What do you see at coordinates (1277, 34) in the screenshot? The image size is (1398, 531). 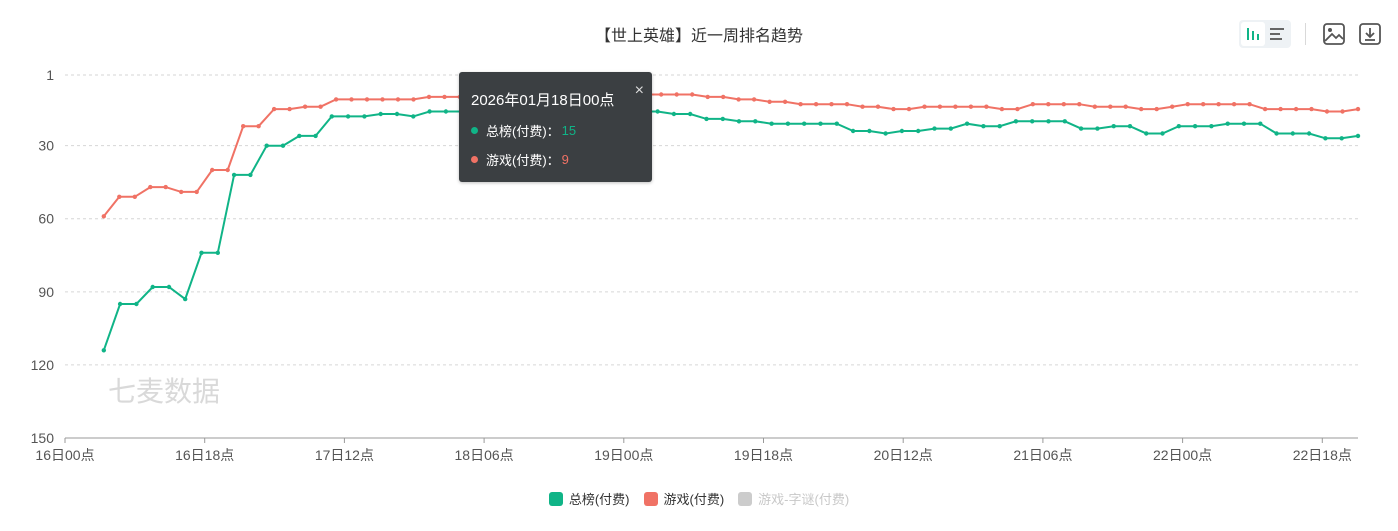 I see `list-icon` at bounding box center [1277, 34].